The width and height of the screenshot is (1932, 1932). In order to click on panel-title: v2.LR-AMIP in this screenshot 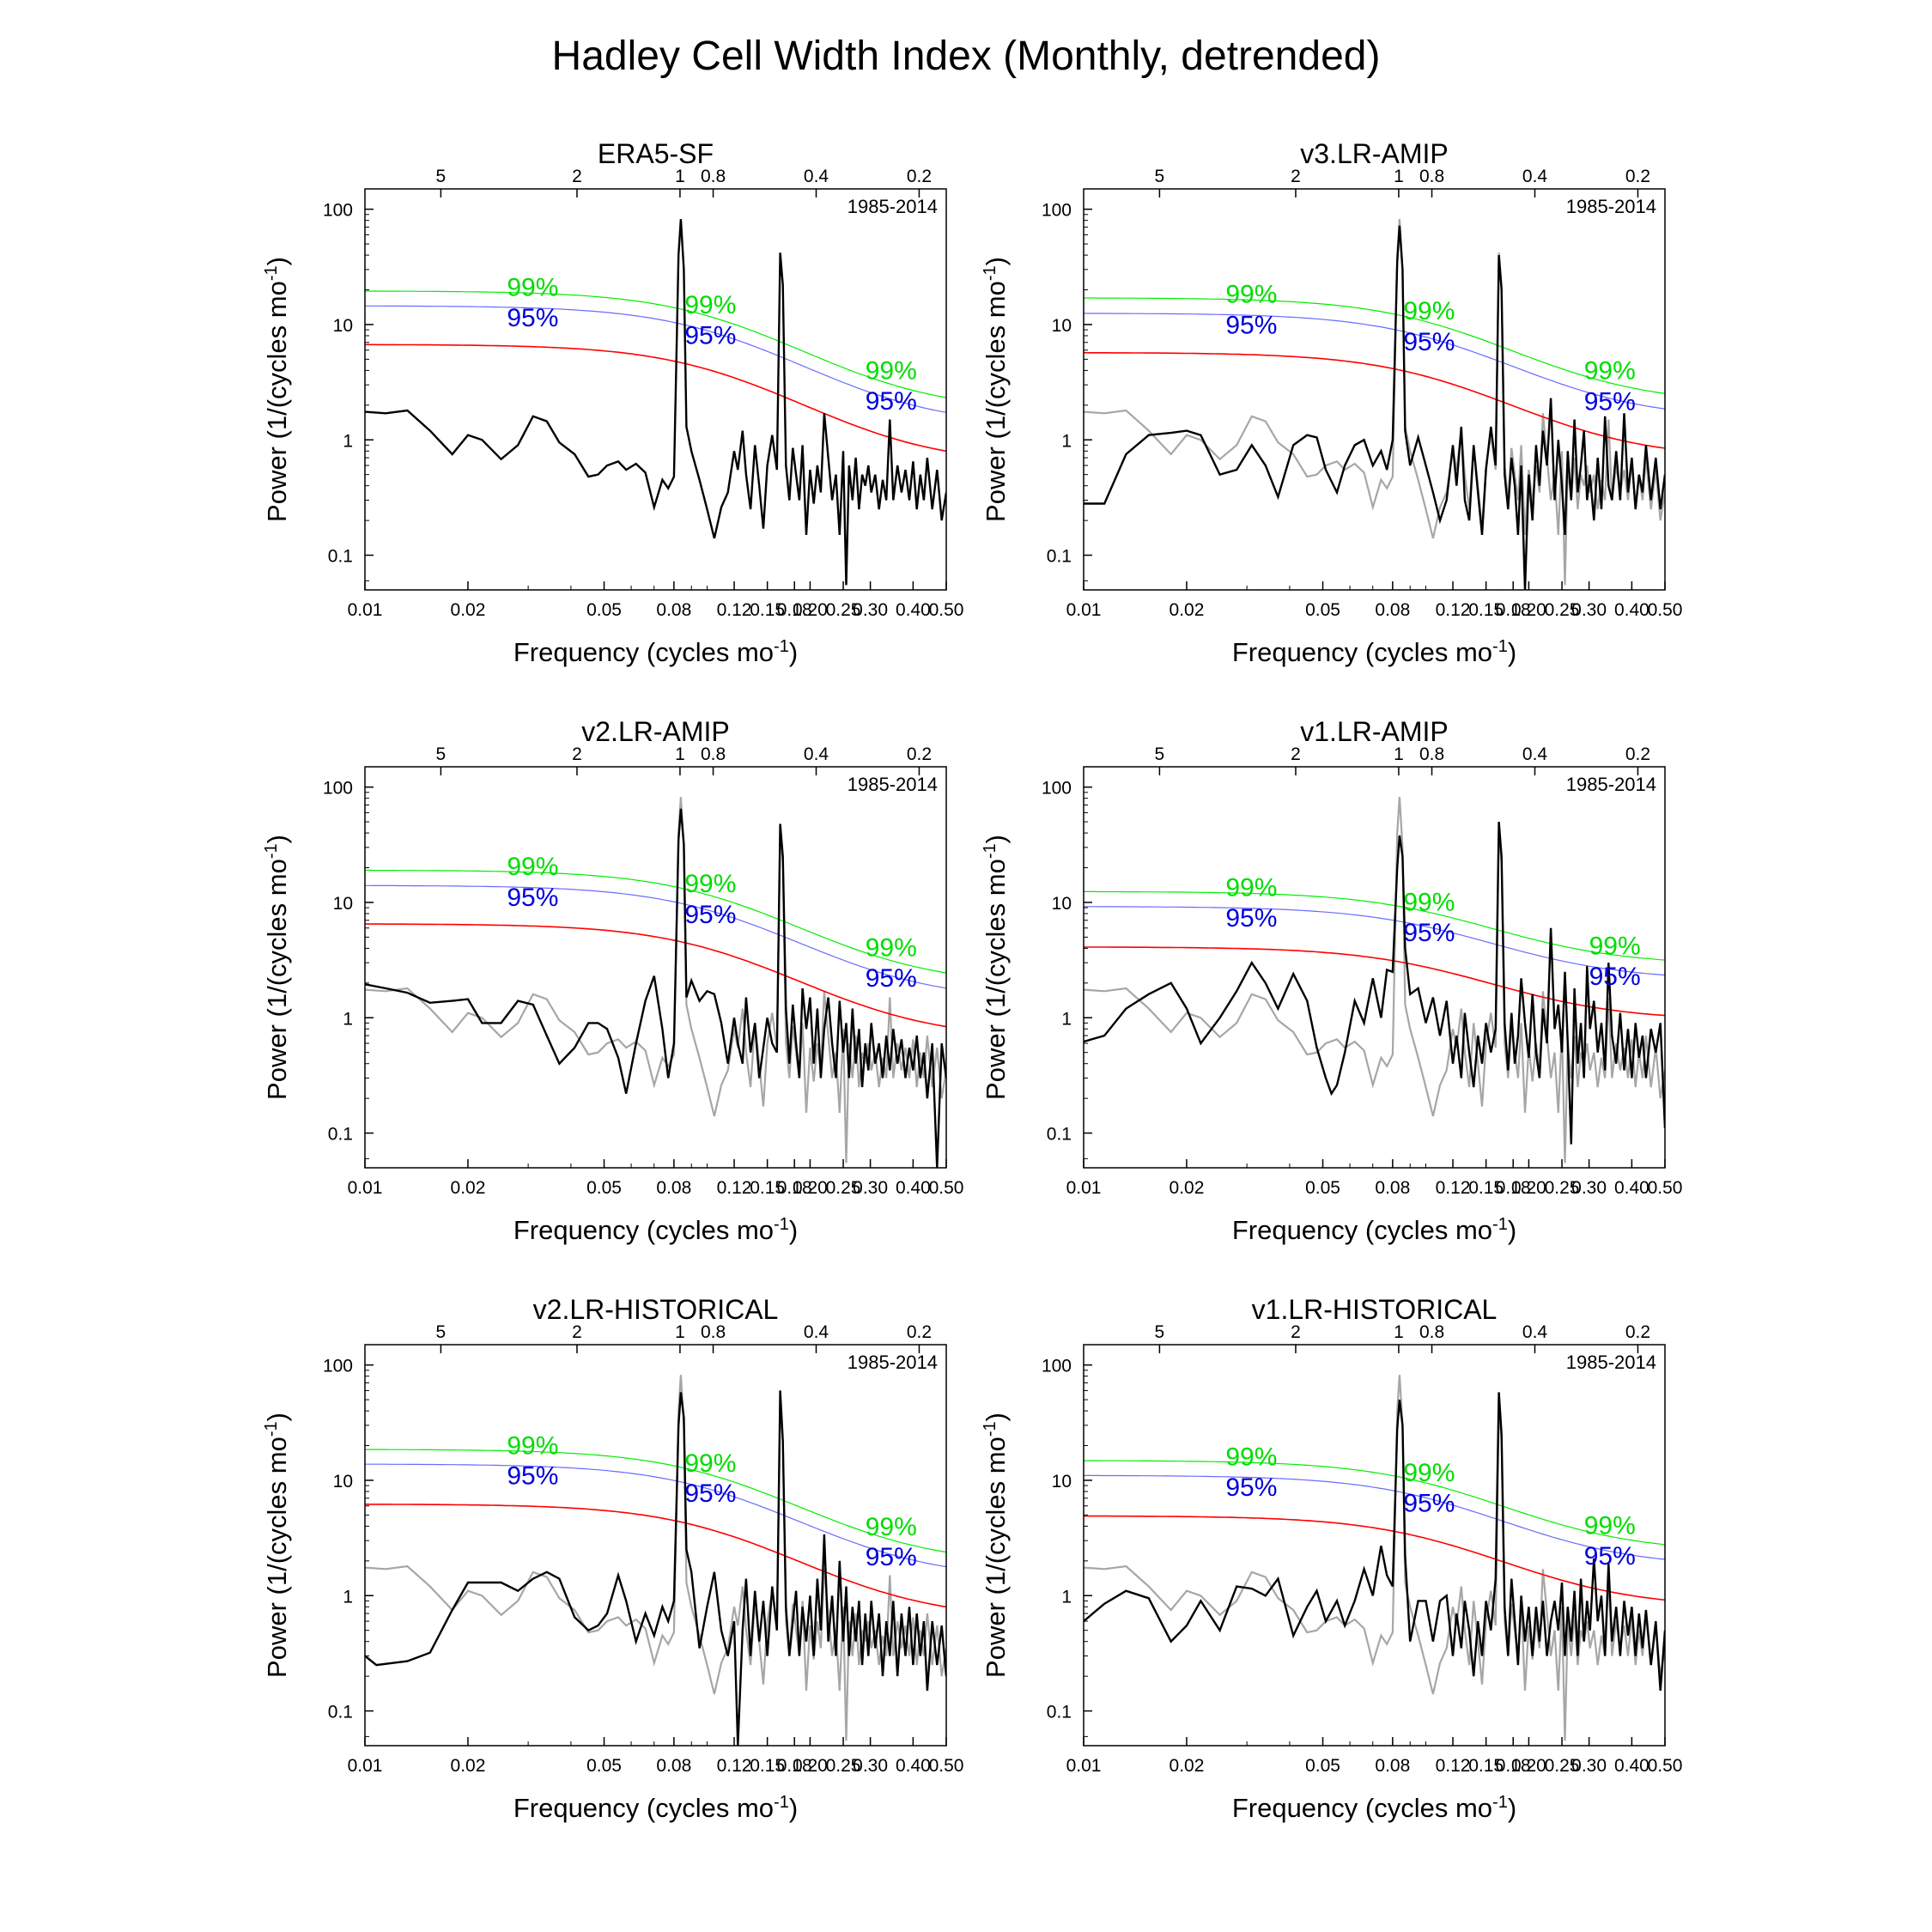, I will do `click(655, 731)`.